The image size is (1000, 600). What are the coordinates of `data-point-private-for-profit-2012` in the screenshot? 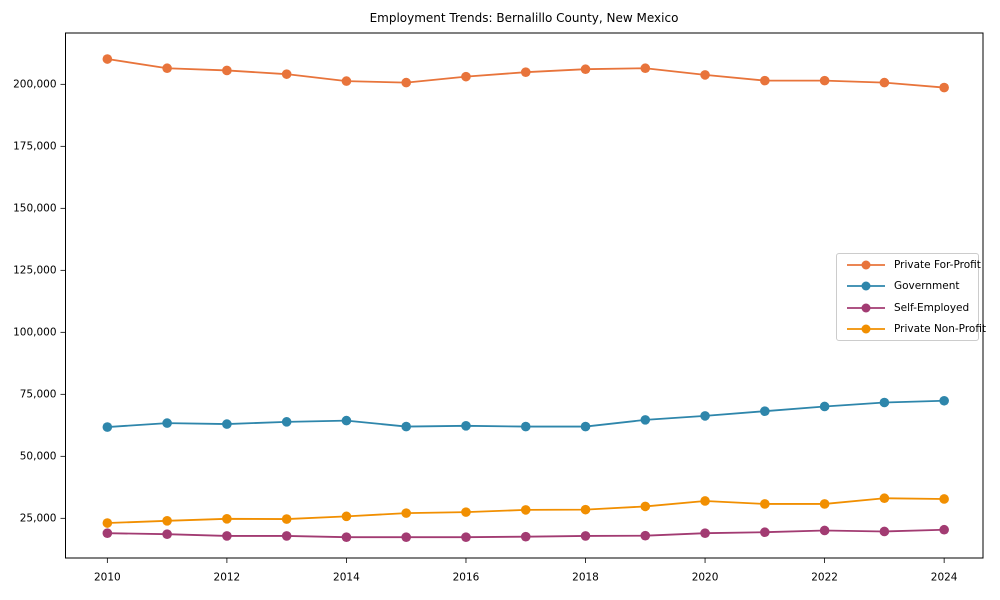 It's located at (227, 70).